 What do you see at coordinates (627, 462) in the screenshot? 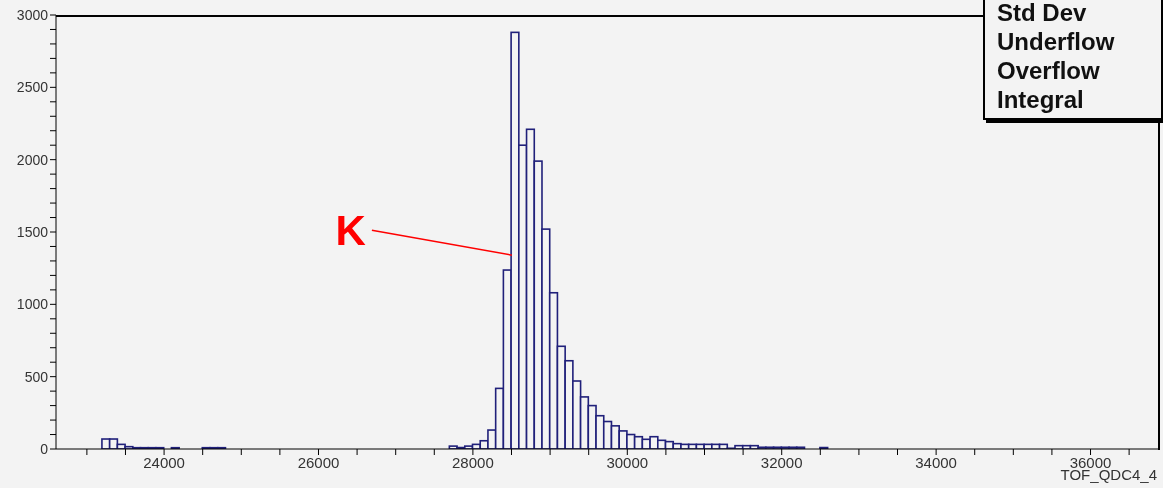
I see `x-tick-label: 30000` at bounding box center [627, 462].